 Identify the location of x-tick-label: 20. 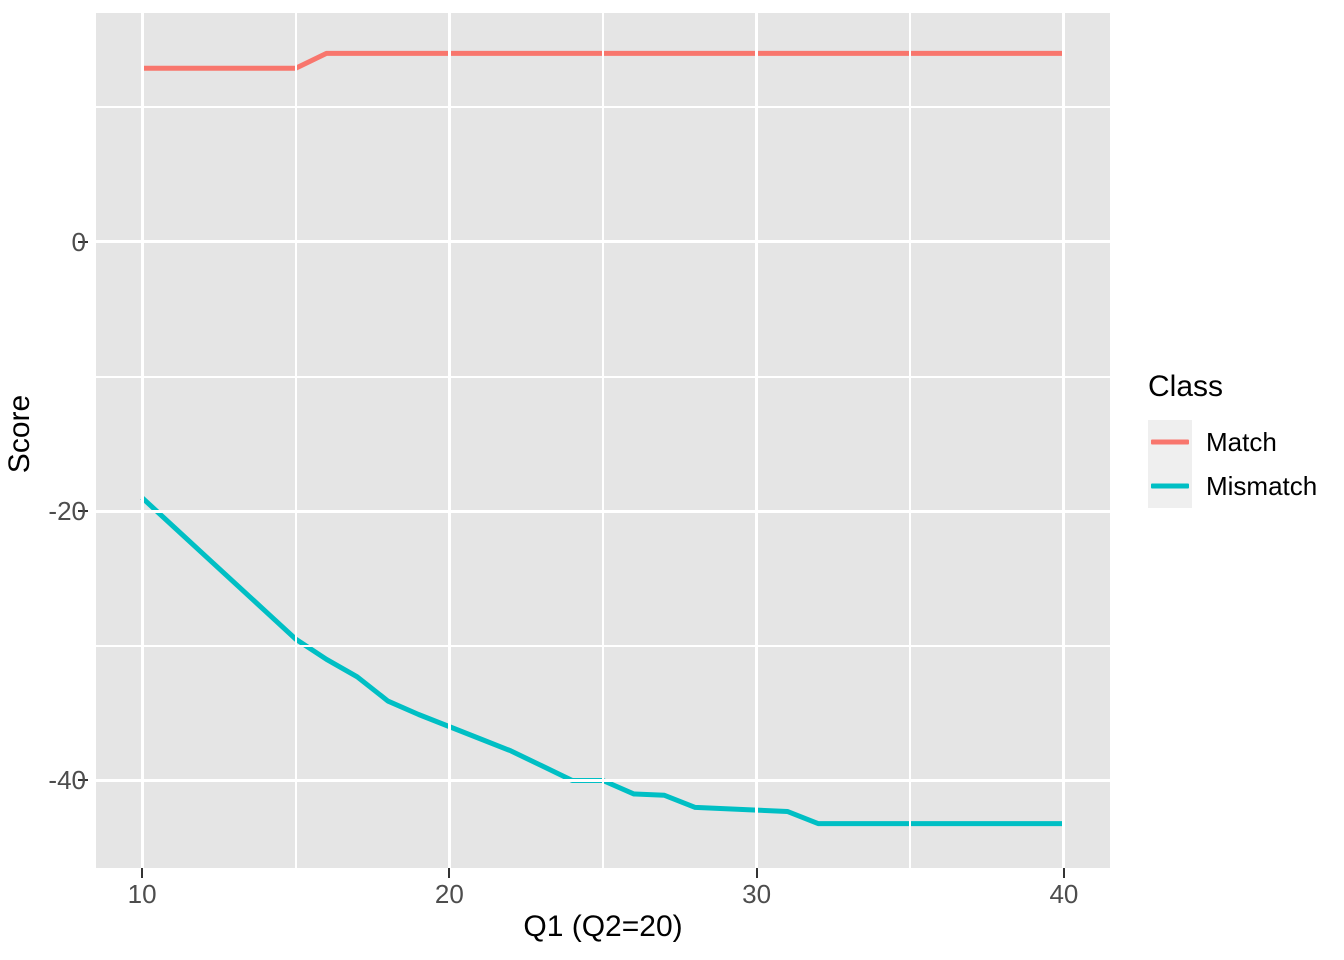
(449, 894).